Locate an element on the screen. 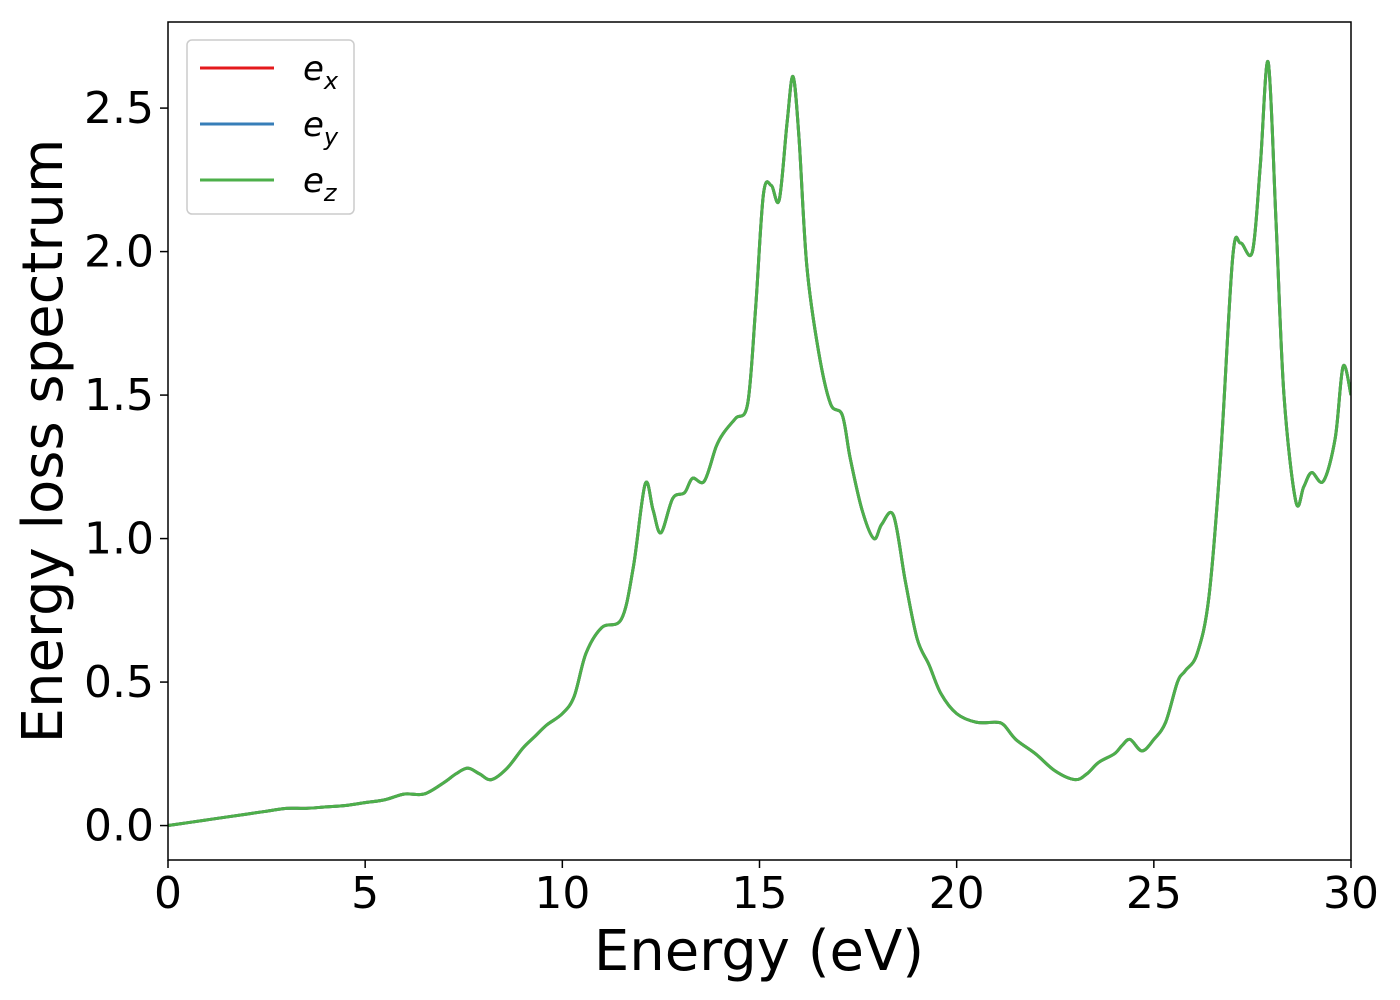 The width and height of the screenshot is (1400, 1000). x-axis-label: Energy (eV) is located at coordinates (759, 951).